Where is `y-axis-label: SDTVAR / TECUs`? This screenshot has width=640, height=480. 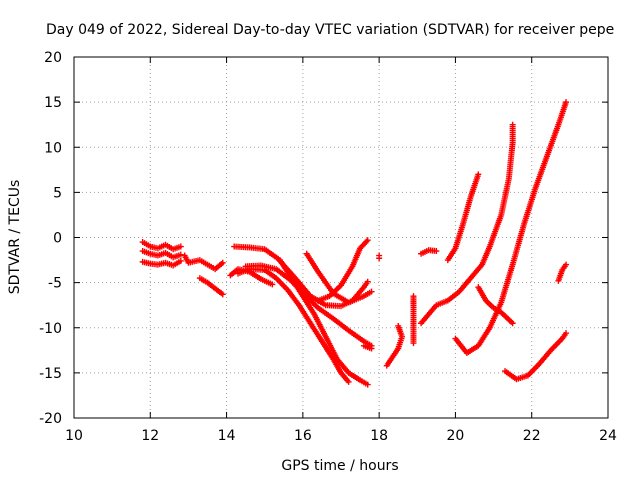 y-axis-label: SDTVAR / TECUs is located at coordinates (15, 237).